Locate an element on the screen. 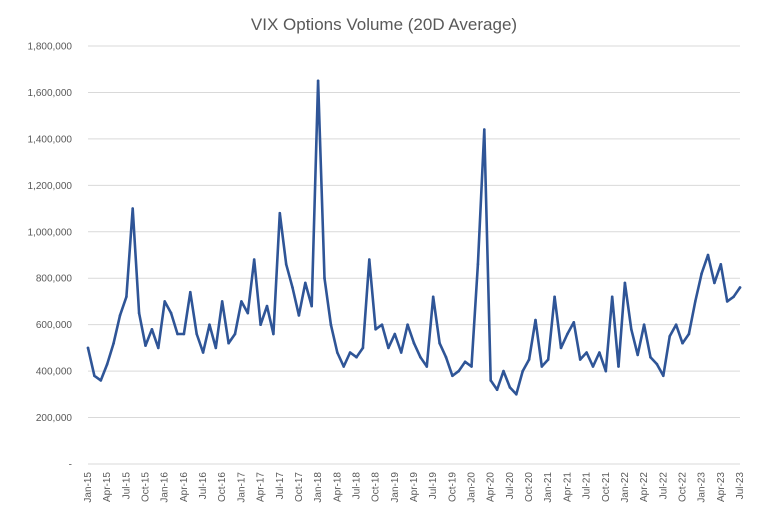  y-tick-label: 1,600,000 is located at coordinates (50, 93).